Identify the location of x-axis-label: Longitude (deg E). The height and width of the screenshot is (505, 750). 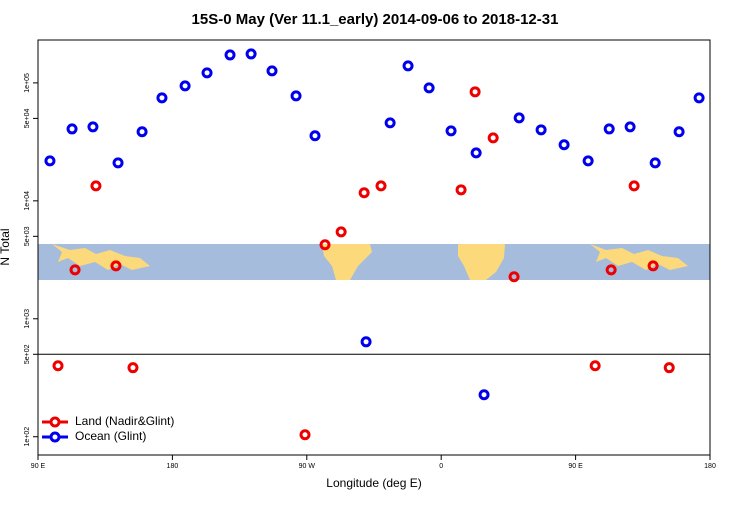
(373, 483).